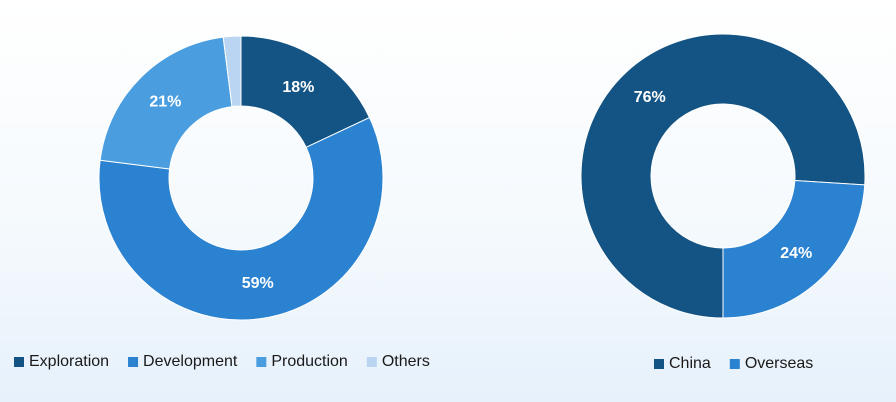 The image size is (896, 402). What do you see at coordinates (298, 87) in the screenshot?
I see `data-label: 18%` at bounding box center [298, 87].